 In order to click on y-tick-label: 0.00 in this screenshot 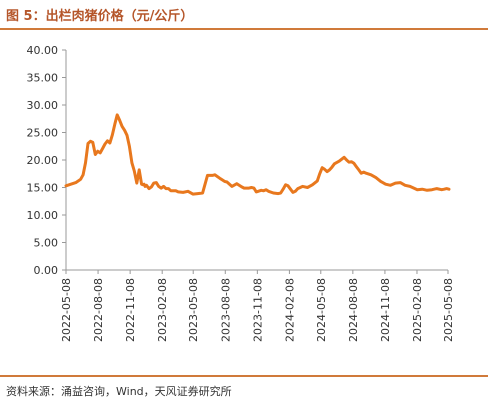, I will do `click(46, 270)`.